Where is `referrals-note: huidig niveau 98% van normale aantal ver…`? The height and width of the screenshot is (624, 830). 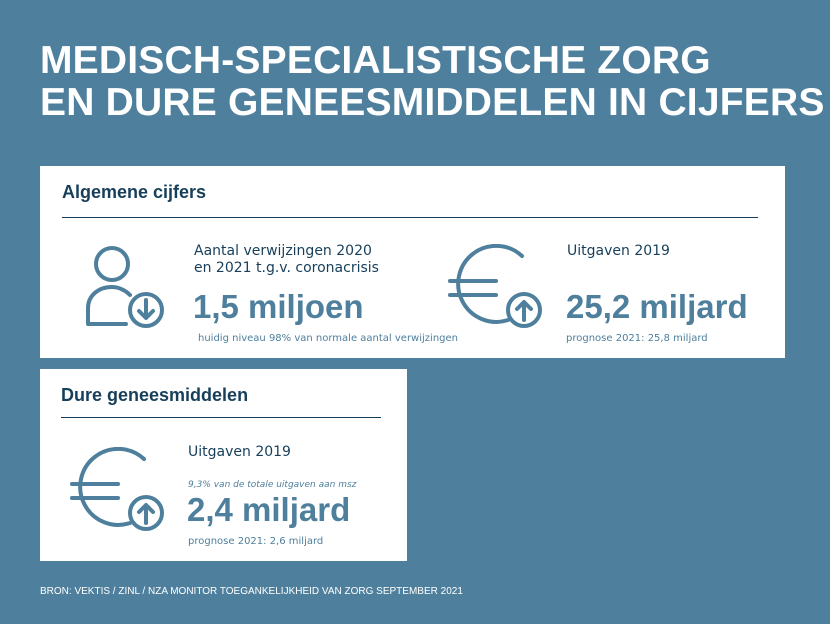
referrals-note: huidig niveau 98% van normale aantal ver… is located at coordinates (328, 338).